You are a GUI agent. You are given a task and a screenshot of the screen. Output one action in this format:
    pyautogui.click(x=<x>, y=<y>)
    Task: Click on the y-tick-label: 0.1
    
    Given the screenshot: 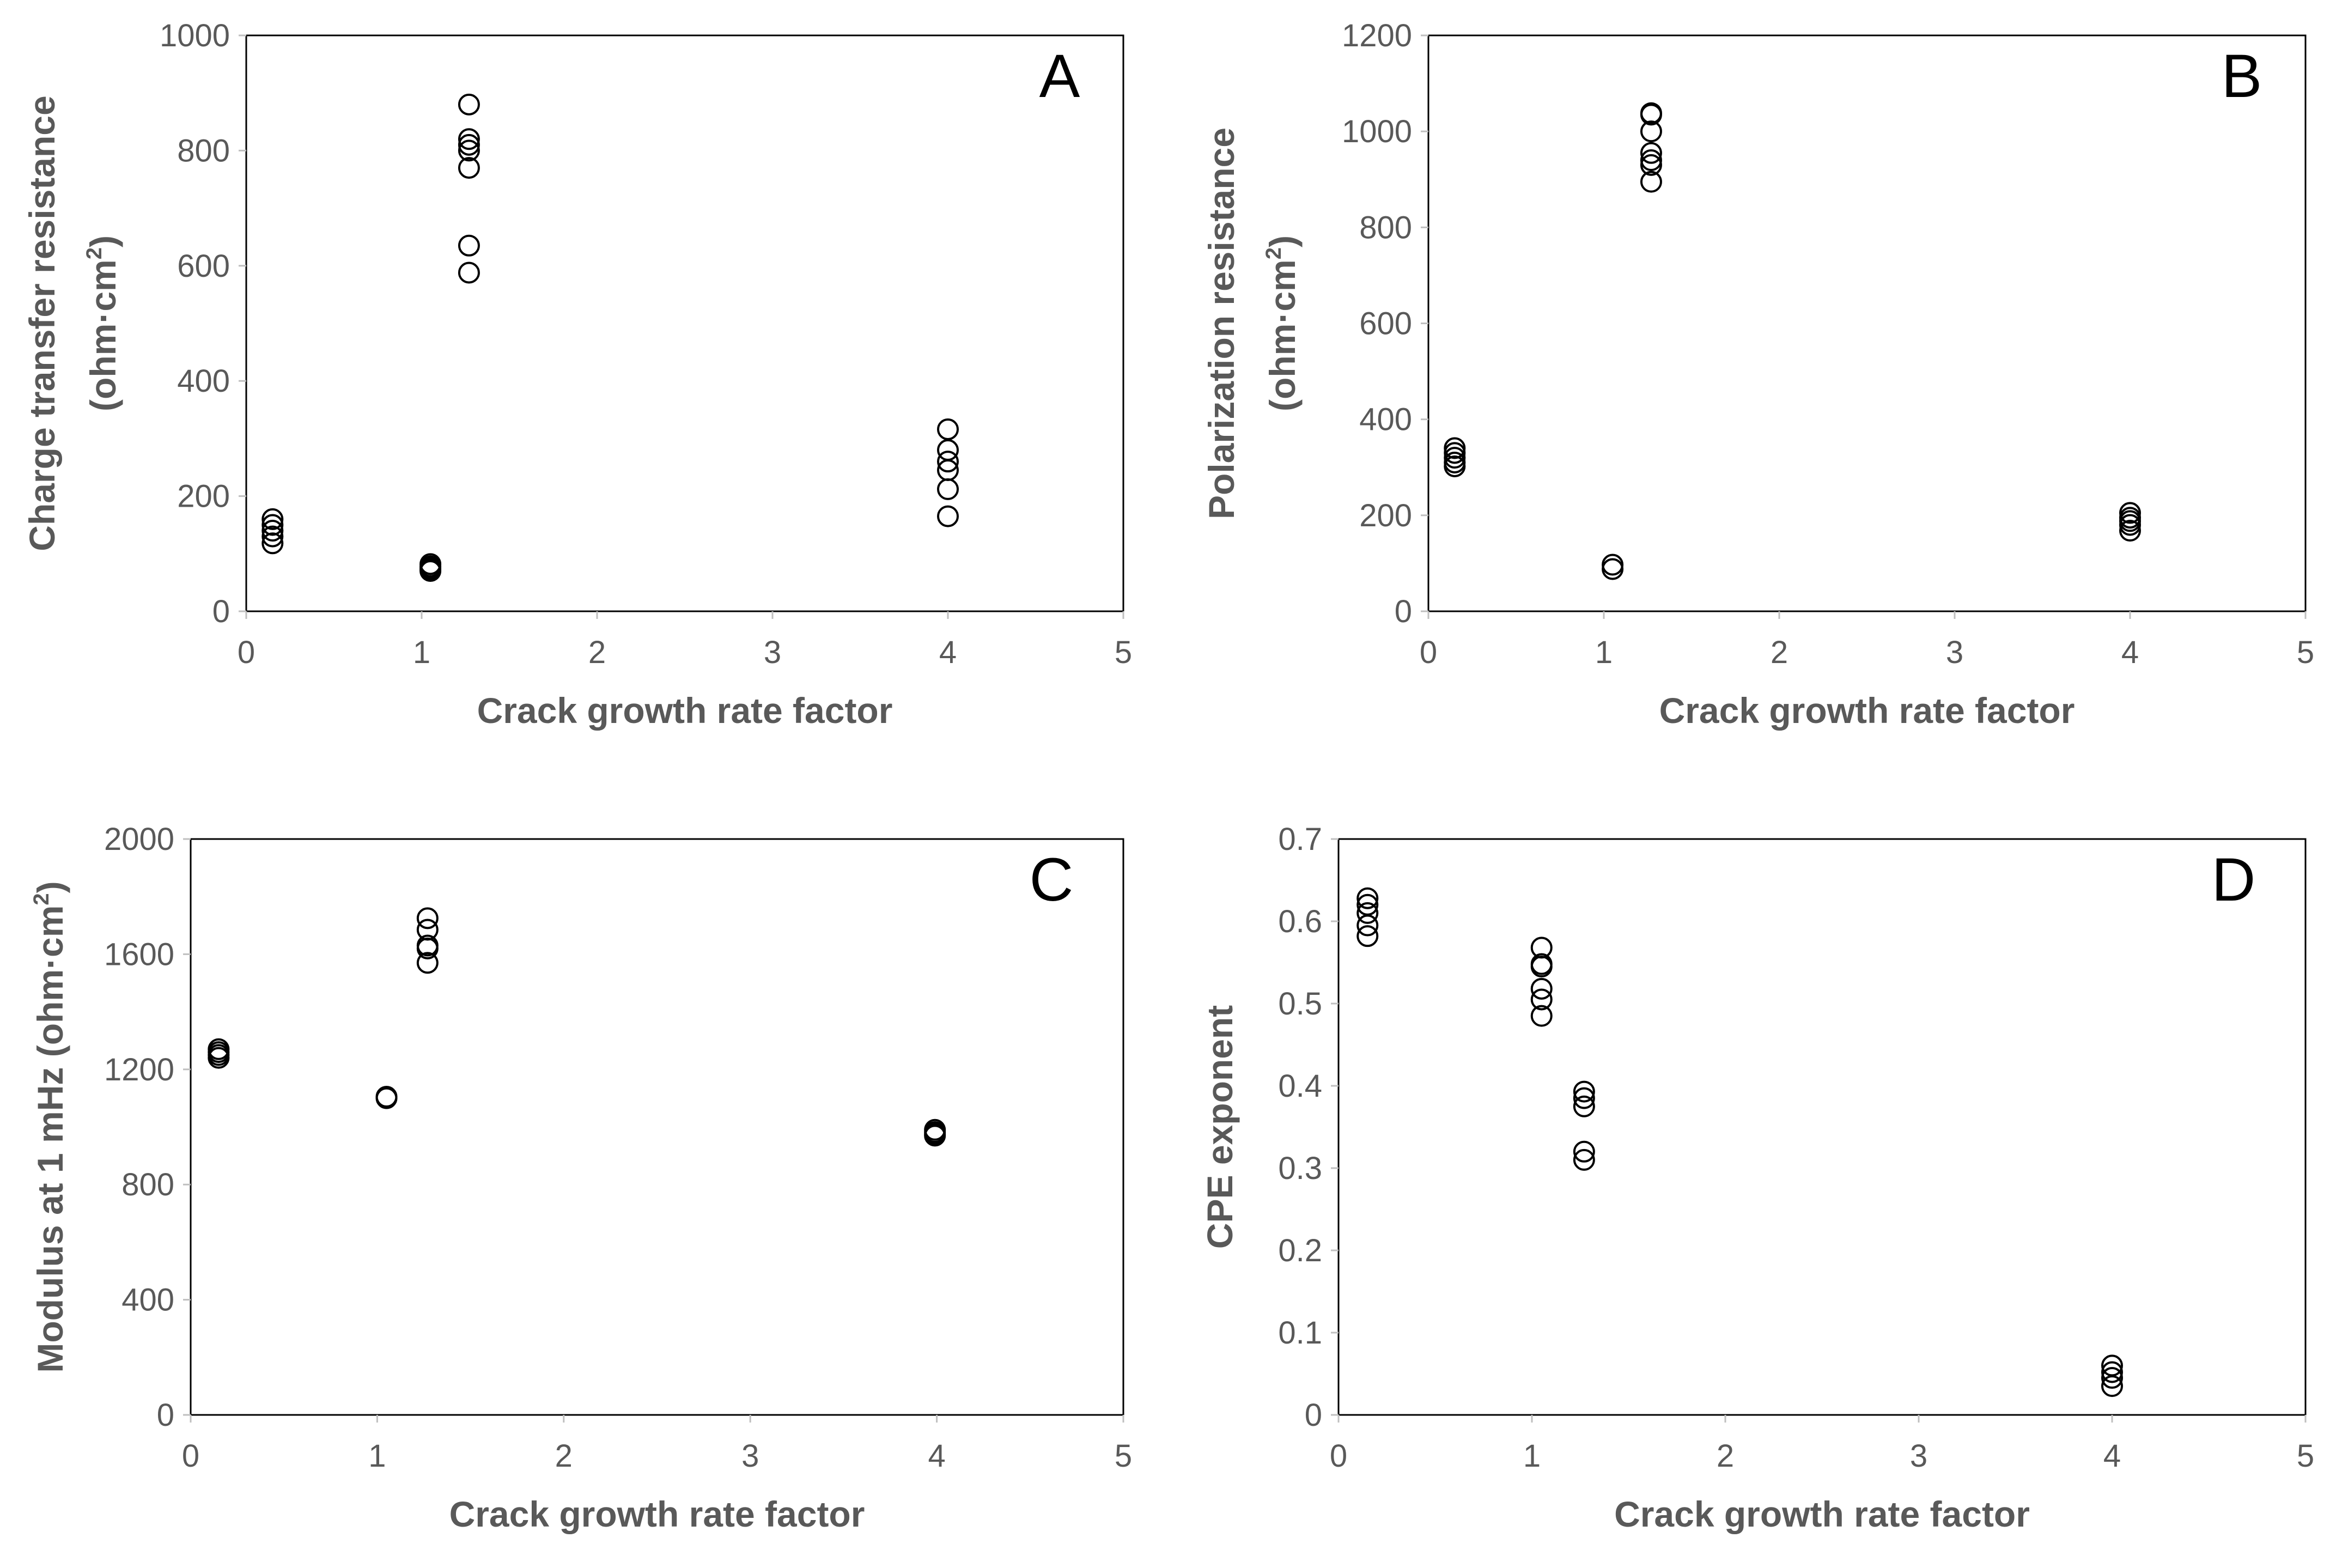 What is the action you would take?
    pyautogui.click(x=1300, y=1333)
    